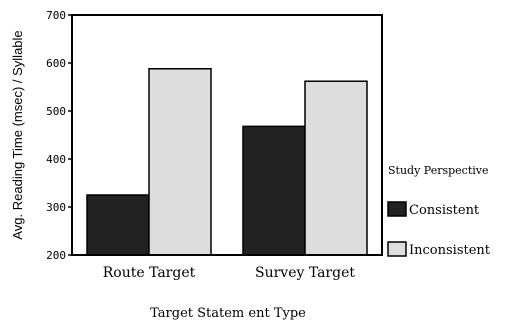  Describe the element at coordinates (444, 210) in the screenshot. I see `legend-label-consistent: Consistent` at that location.